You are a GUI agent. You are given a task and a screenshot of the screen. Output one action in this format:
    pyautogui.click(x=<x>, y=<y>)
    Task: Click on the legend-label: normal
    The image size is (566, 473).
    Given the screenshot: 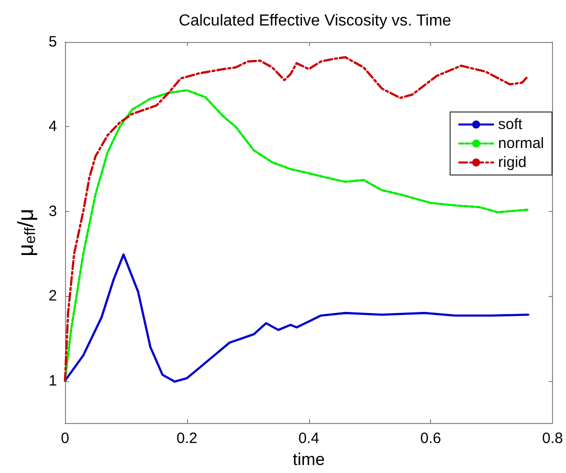 What is the action you would take?
    pyautogui.click(x=521, y=143)
    